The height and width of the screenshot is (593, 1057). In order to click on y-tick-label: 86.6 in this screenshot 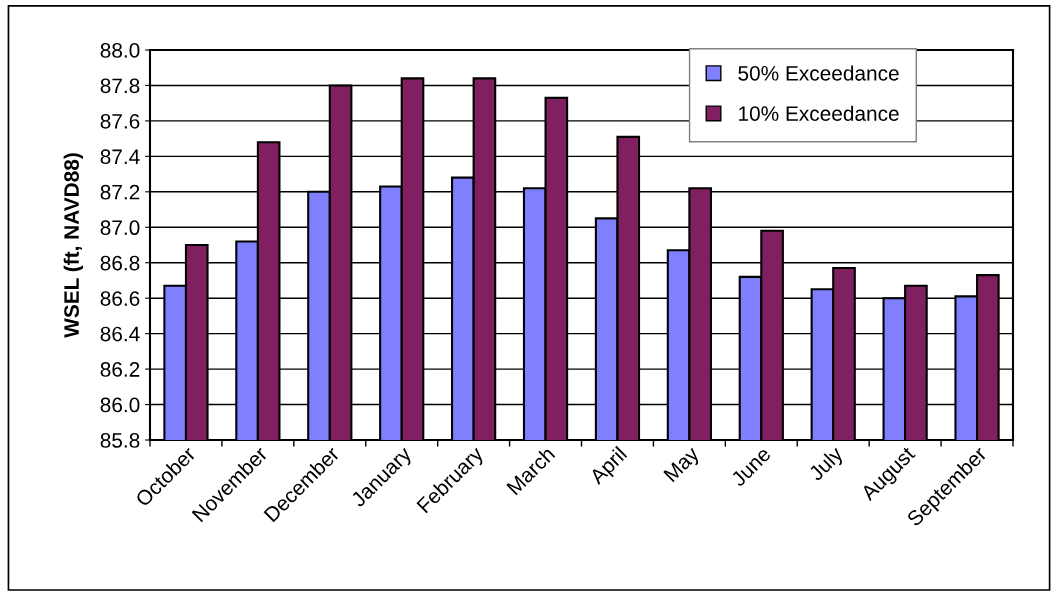, I will do `click(120, 298)`.